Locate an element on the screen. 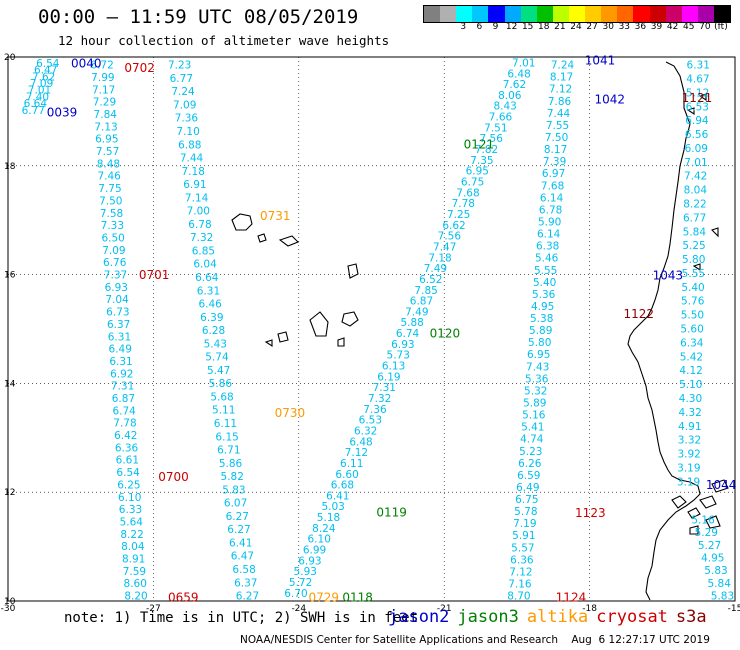  swh-value-label: 8.06 is located at coordinates (510, 96).